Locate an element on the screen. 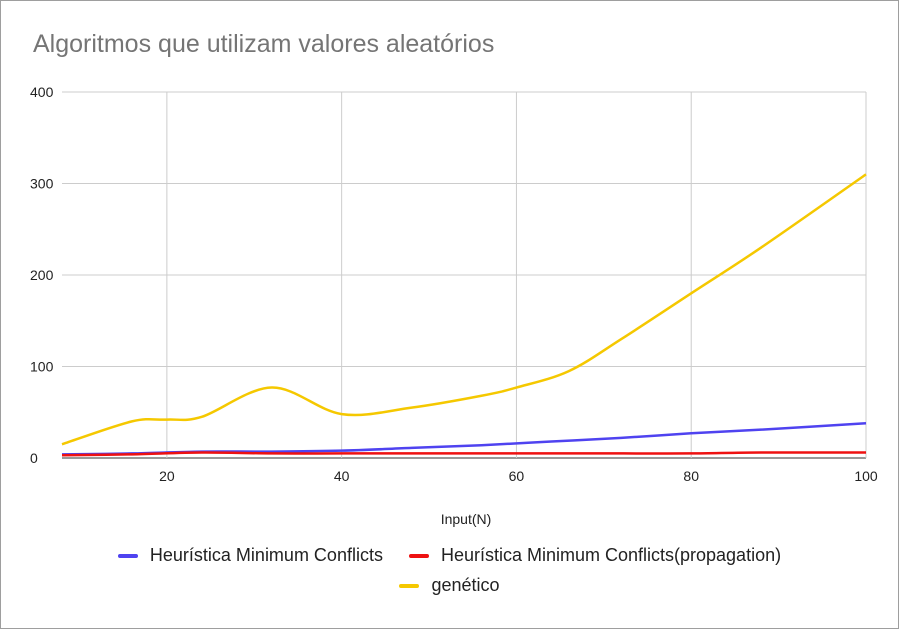  y-tick-label: 200 is located at coordinates (42, 275).